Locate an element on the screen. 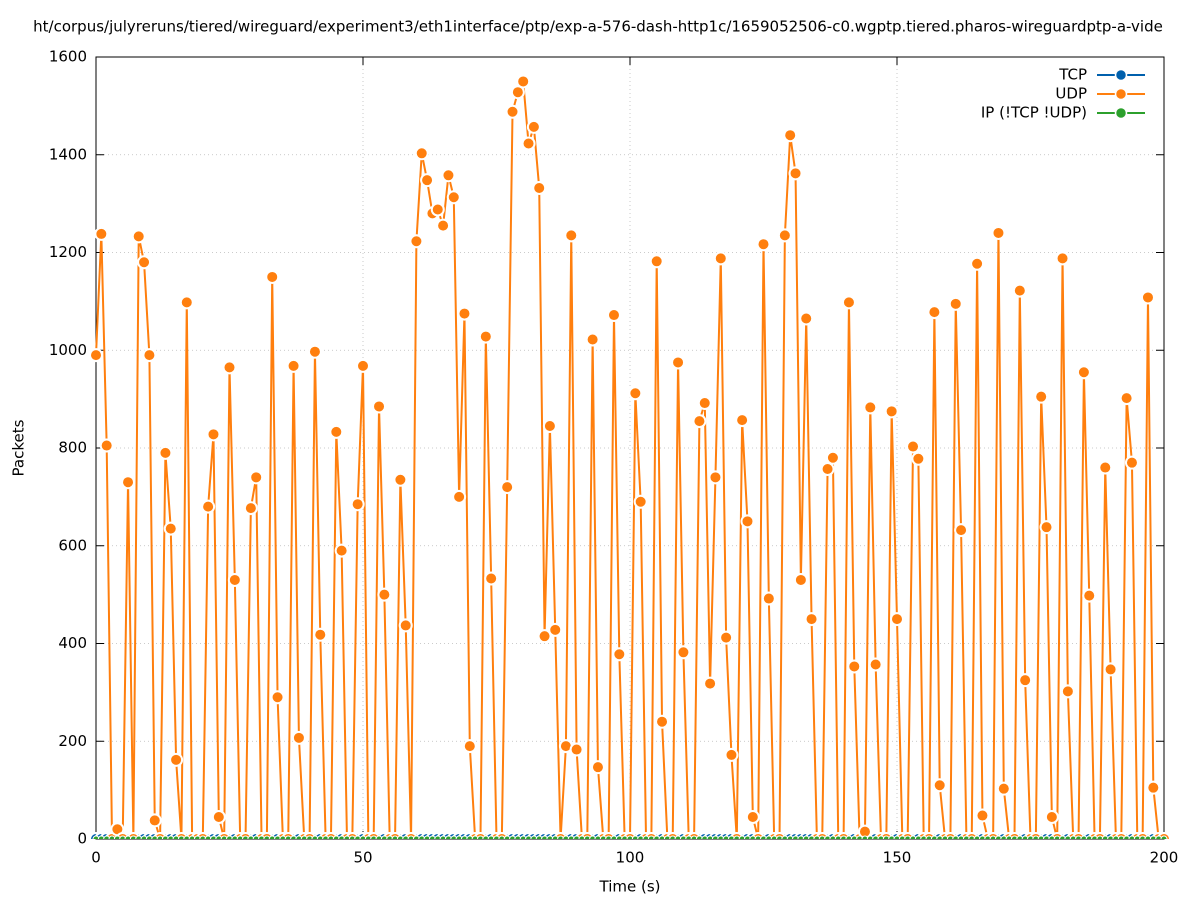  legend-label: TCP is located at coordinates (1072, 75).